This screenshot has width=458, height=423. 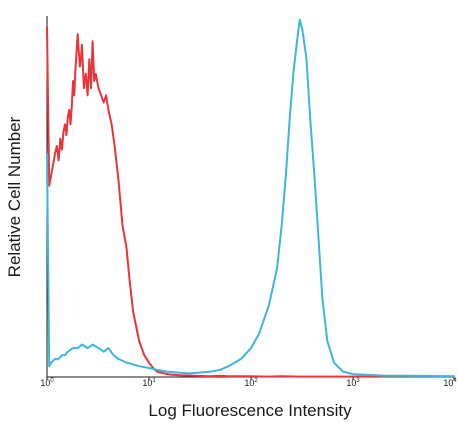 I want to click on x-axis-title: Log Fluorescence Intensity, so click(x=250, y=410).